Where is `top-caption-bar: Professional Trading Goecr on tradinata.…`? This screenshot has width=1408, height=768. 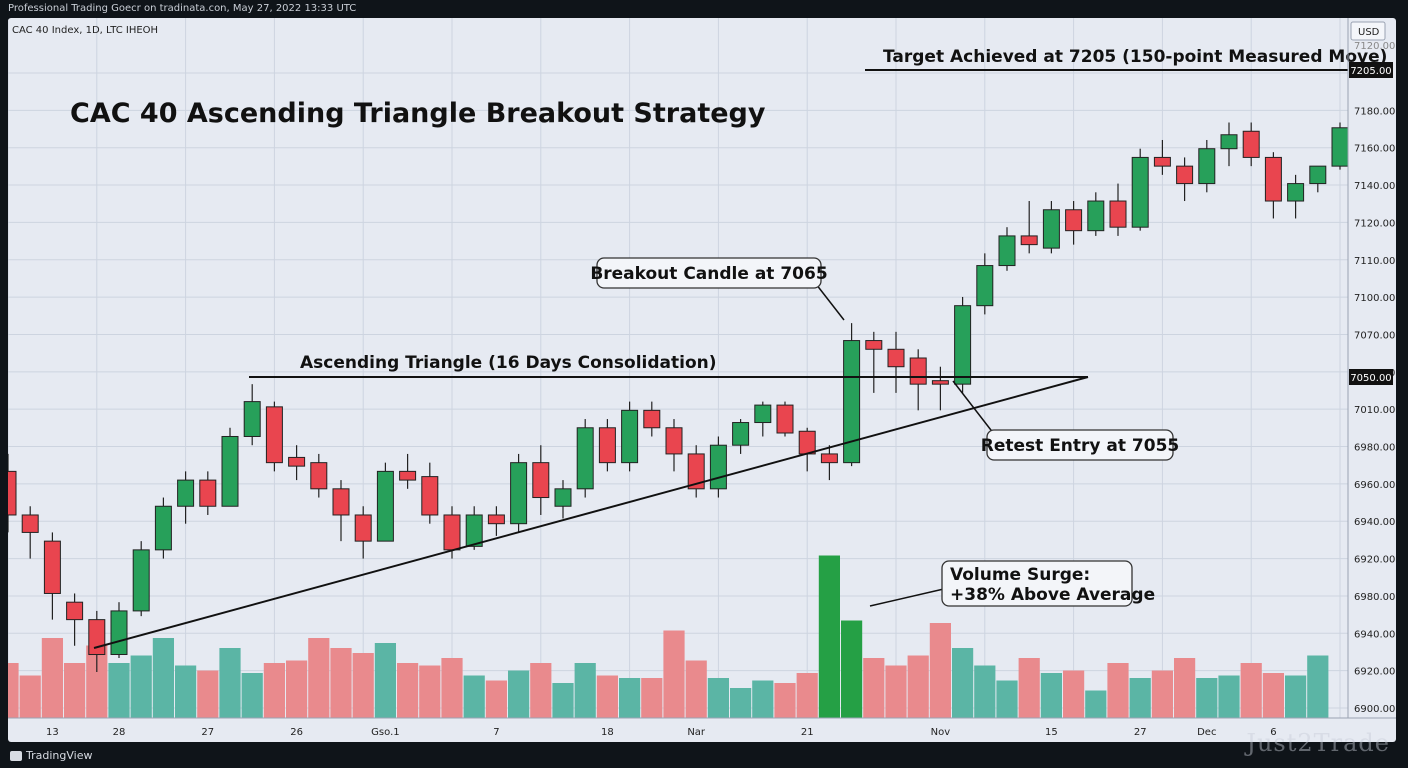 top-caption-bar: Professional Trading Goecr on tradinata.… is located at coordinates (704, 8).